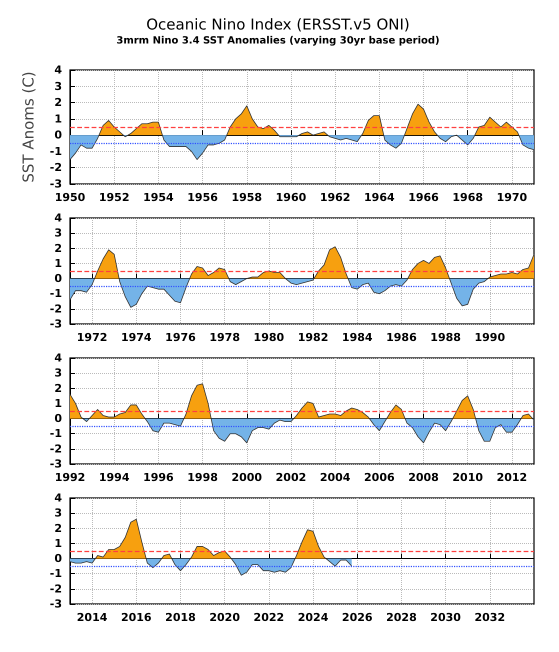  Describe the element at coordinates (278, 41) in the screenshot. I see `chart-subtitle: 3mrm Nino 3.4 SST Anomalies (varying 30yr base period)` at that location.